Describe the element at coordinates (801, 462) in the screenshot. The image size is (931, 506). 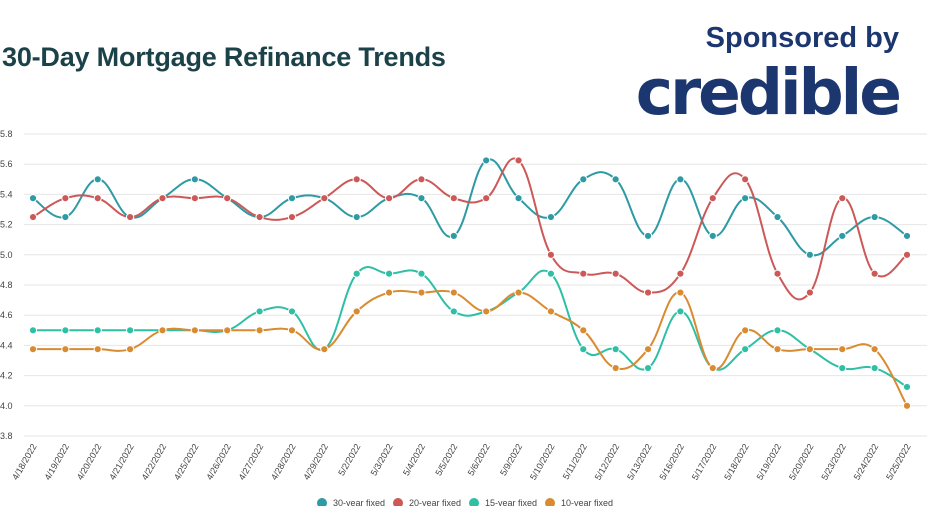
I see `x-tick-label: 5/20/2022` at that location.